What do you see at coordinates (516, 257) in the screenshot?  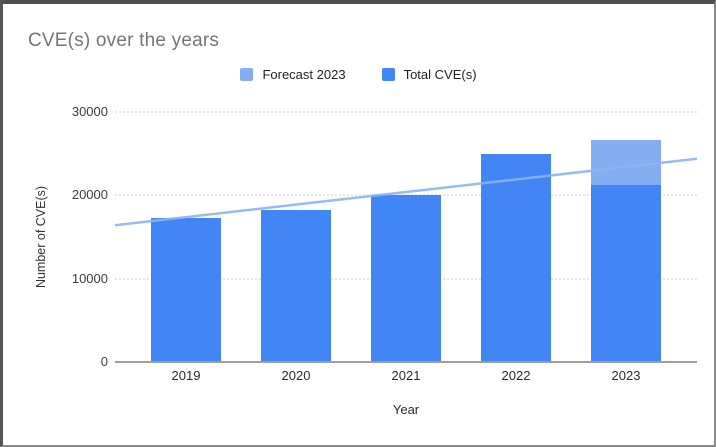 I see `total-bar-2022` at bounding box center [516, 257].